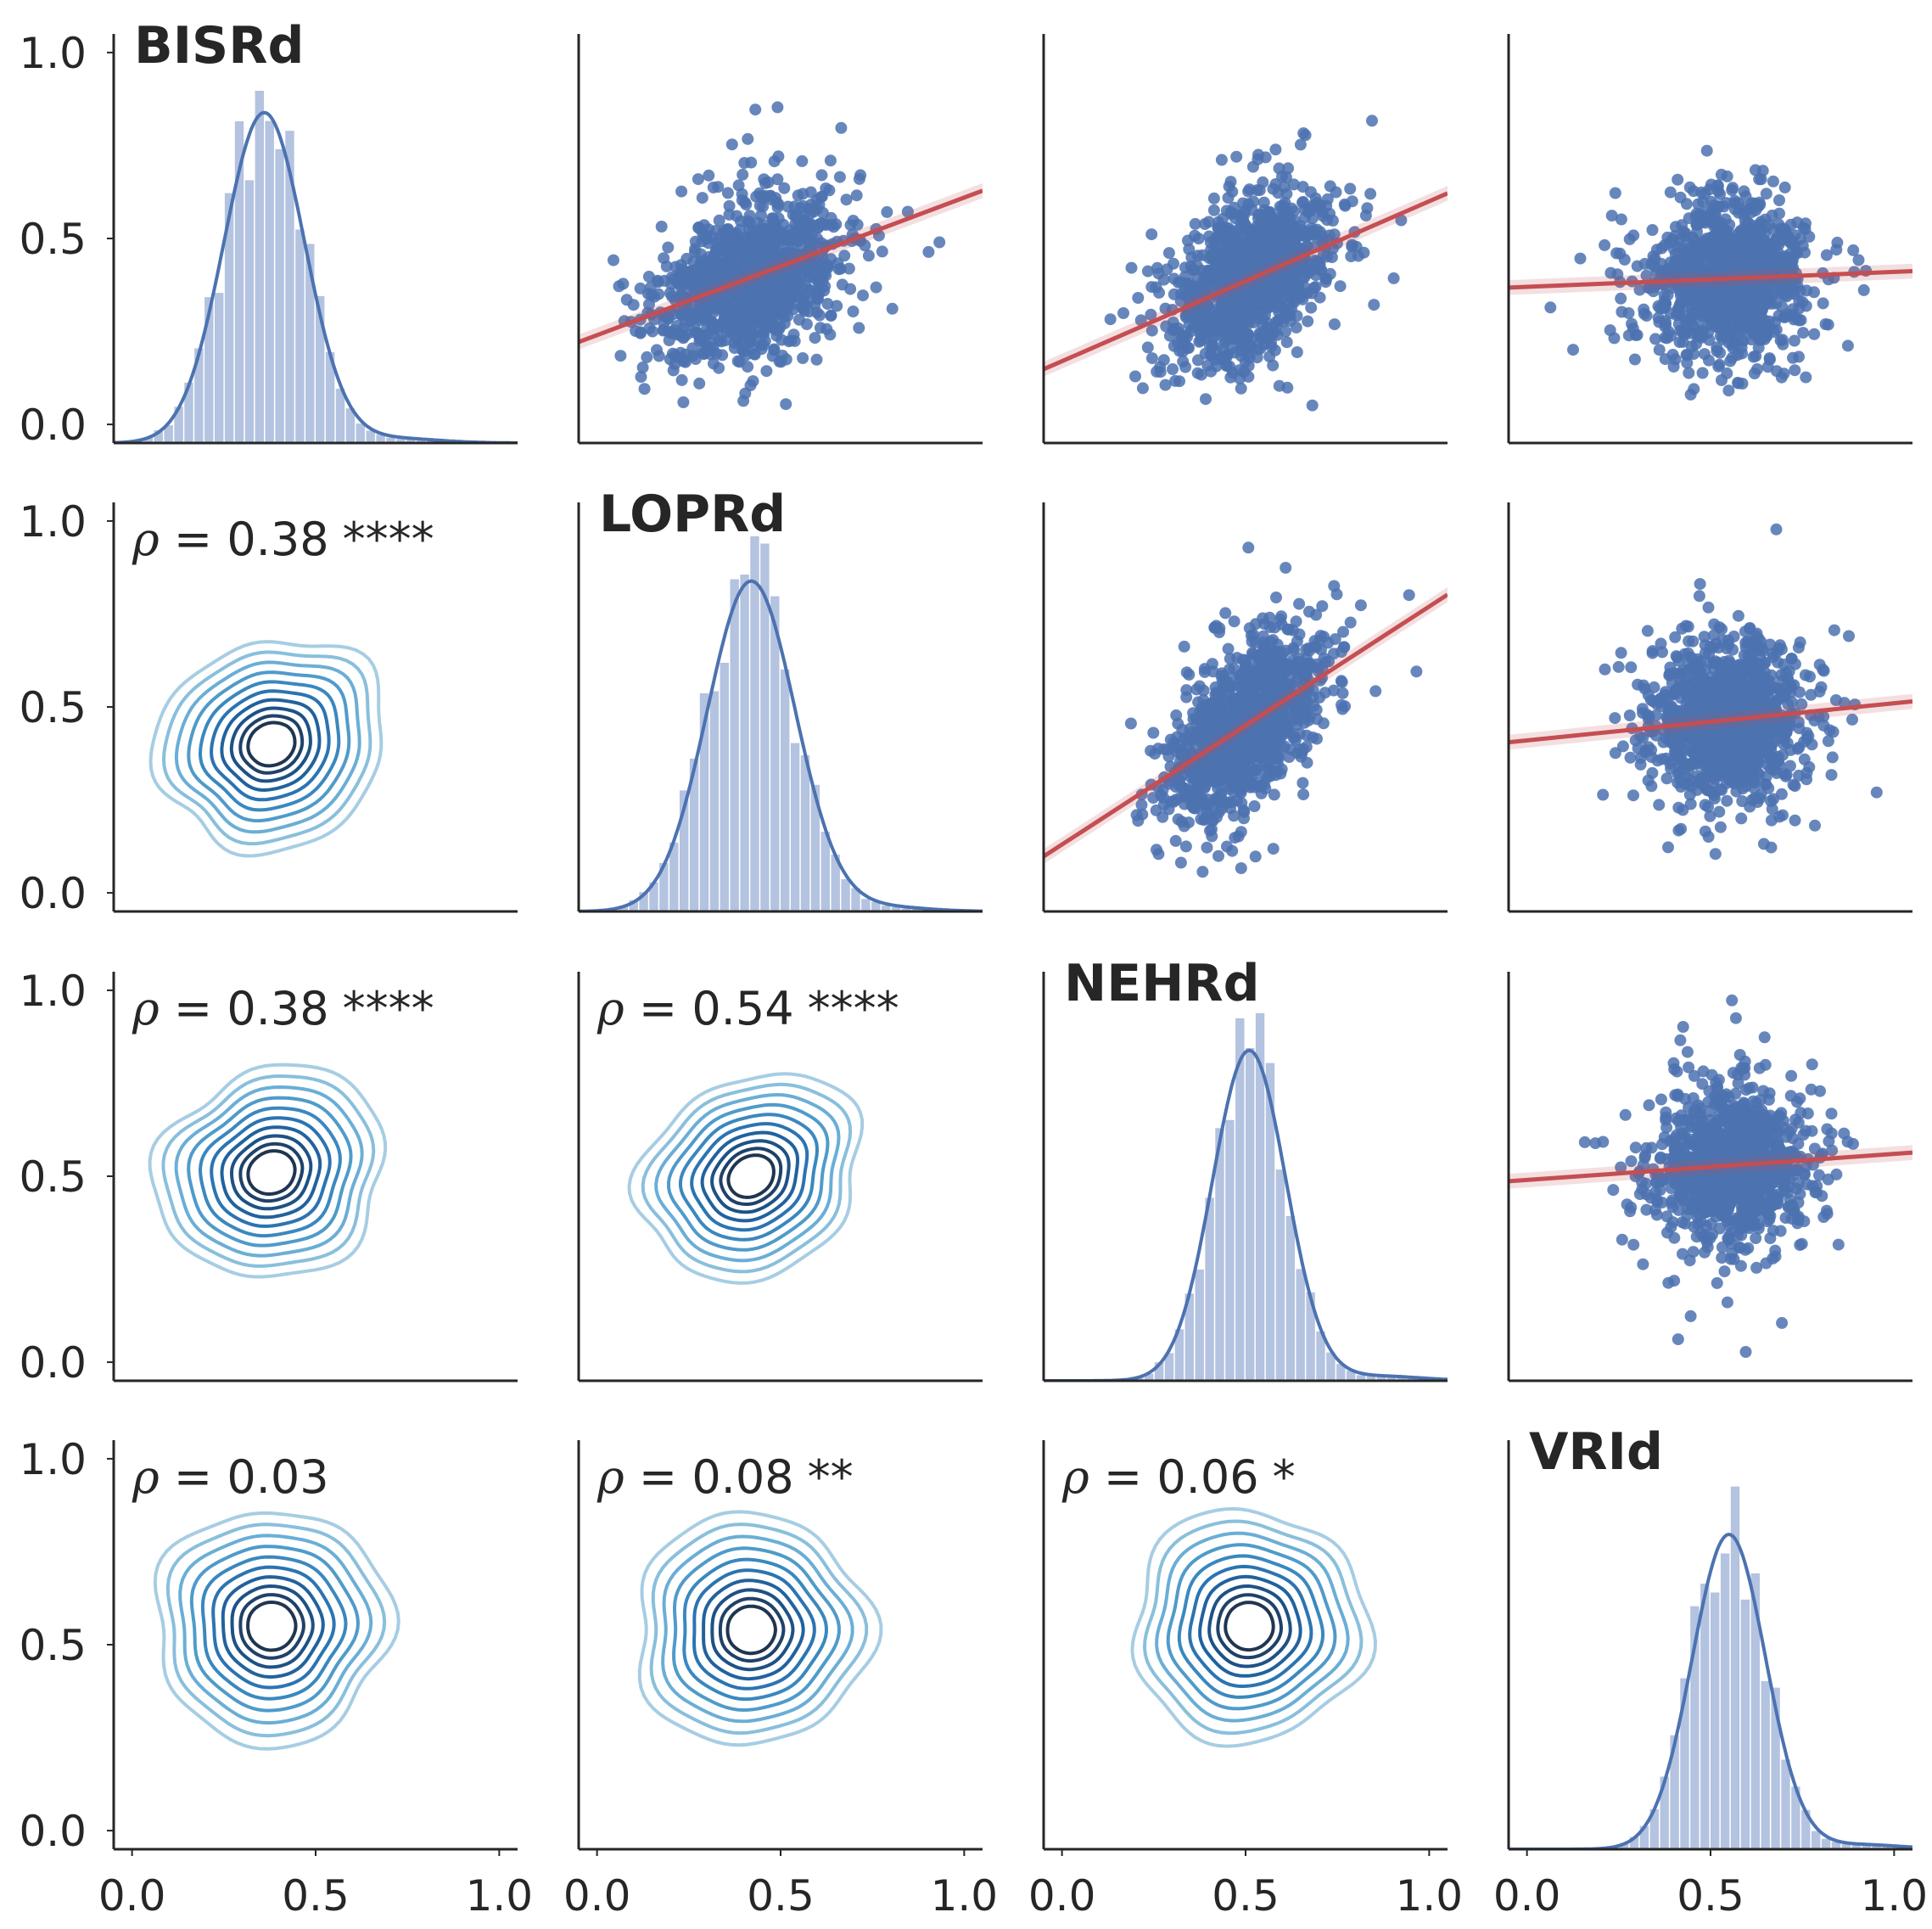 The height and width of the screenshot is (1929, 1932). What do you see at coordinates (1711, 280) in the screenshot?
I see `regression-line` at bounding box center [1711, 280].